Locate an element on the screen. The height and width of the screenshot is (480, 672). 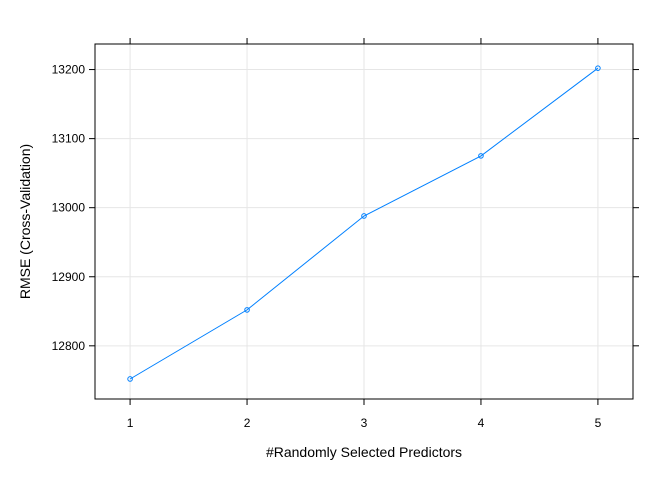
x-tick-label: 5 is located at coordinates (598, 423).